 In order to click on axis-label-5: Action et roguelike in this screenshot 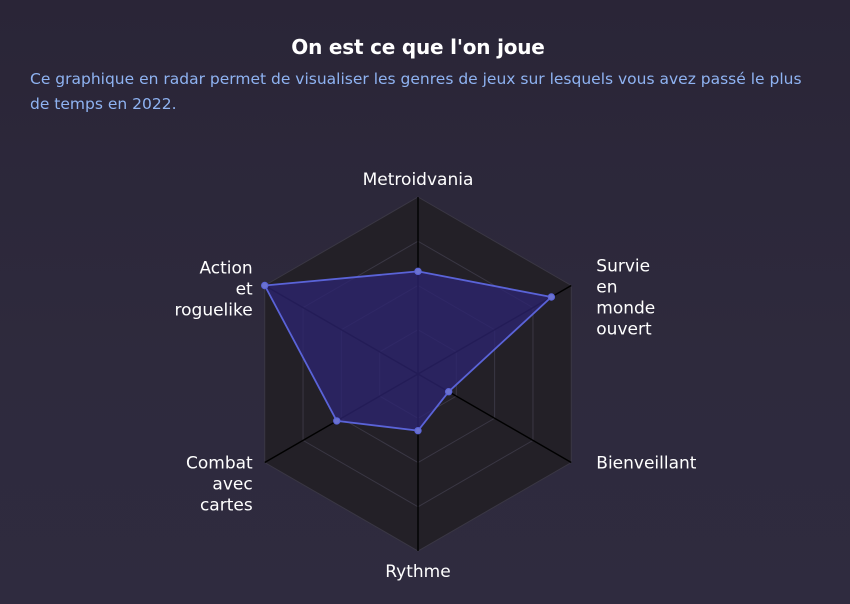, I will do `click(214, 290)`.